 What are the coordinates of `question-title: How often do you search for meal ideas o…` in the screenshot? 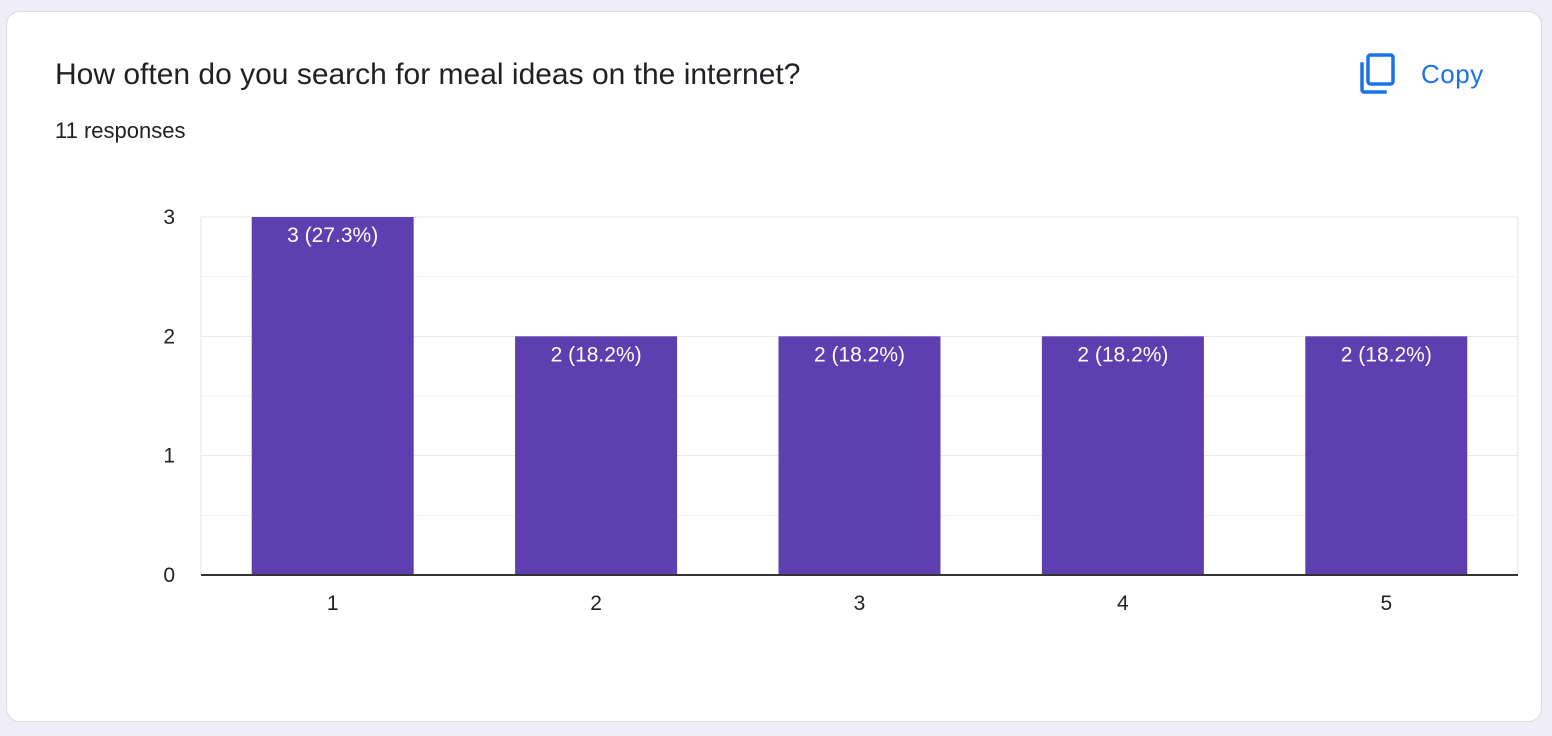 It's located at (428, 74).